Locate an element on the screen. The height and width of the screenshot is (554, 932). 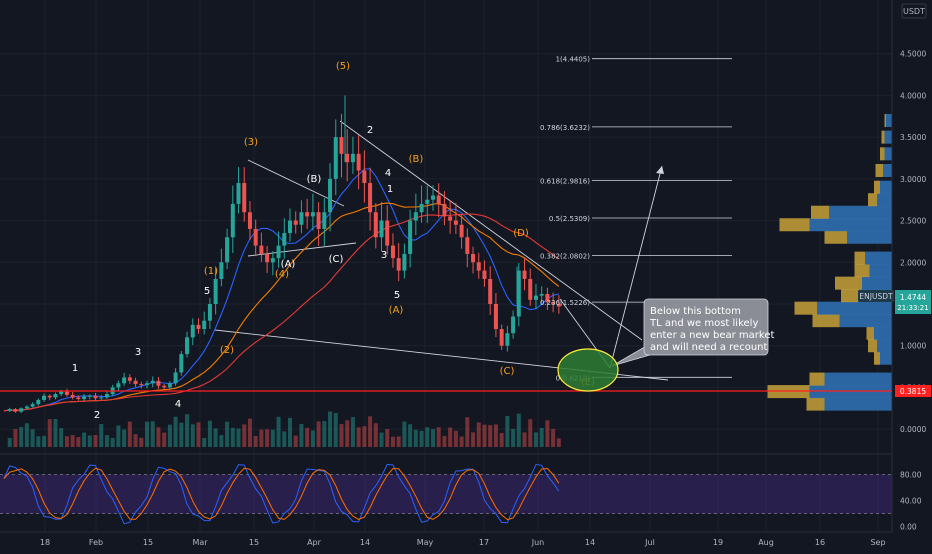
y-tick-label: 3.0000 is located at coordinates (913, 179).